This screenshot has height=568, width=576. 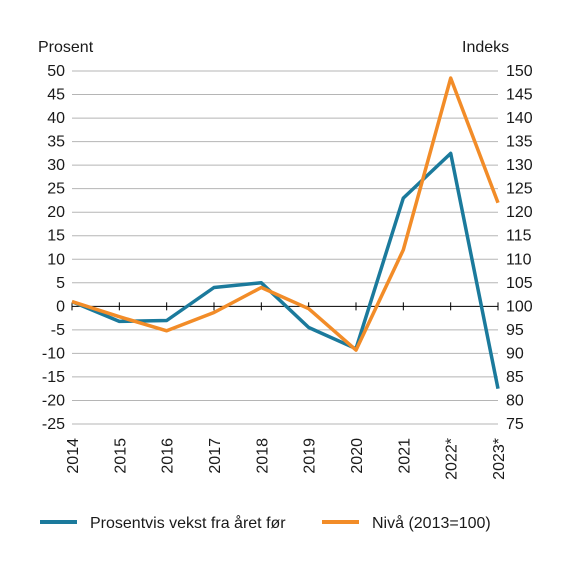 What do you see at coordinates (519, 212) in the screenshot?
I see `right-tick-label: 120` at bounding box center [519, 212].